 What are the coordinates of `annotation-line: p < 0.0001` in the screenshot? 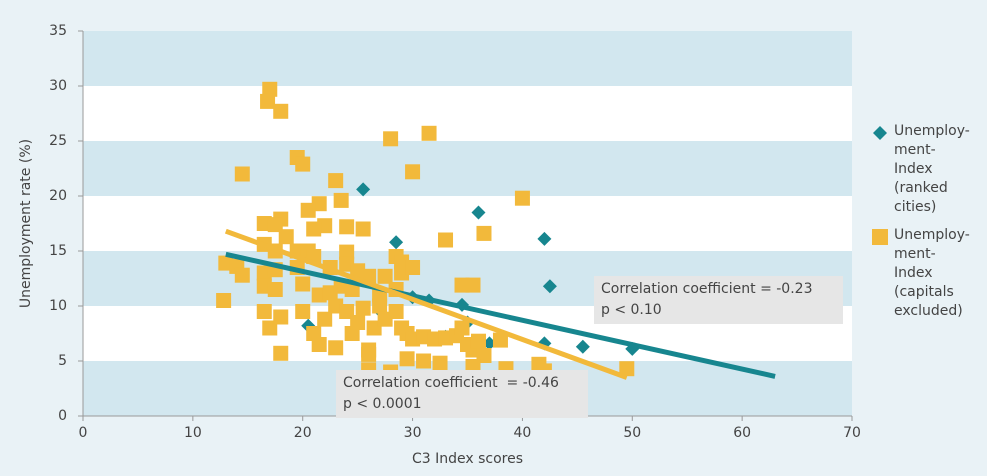 It's located at (382, 404).